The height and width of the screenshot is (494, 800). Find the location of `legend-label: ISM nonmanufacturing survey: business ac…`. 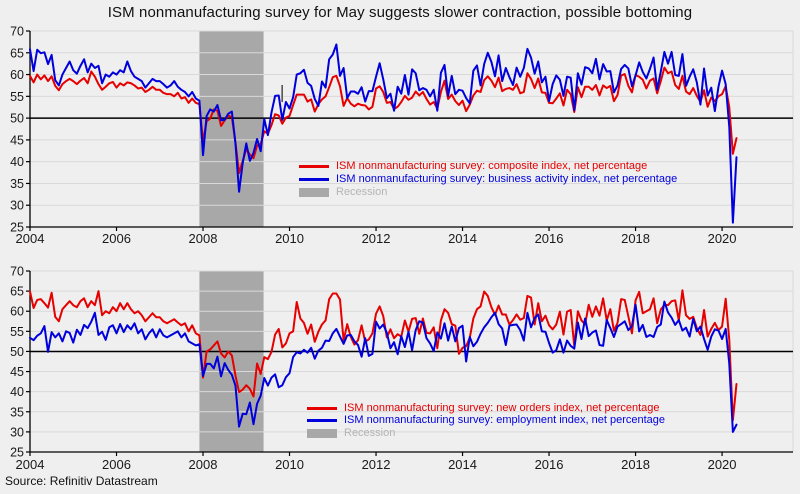

legend-label: ISM nonmanufacturing survey: business ac… is located at coordinates (507, 179).